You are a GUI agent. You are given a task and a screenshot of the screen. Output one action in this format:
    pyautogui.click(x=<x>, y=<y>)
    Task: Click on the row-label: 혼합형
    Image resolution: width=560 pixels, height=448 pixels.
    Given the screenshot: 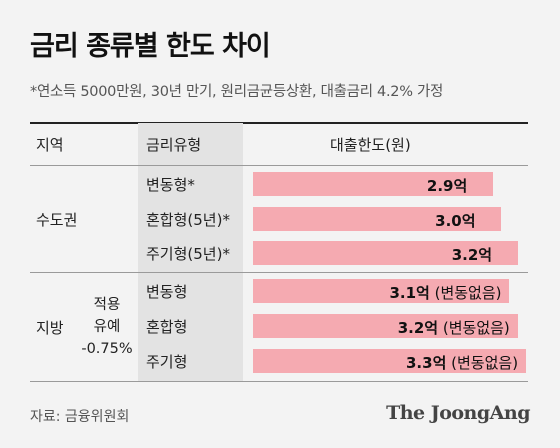 What is the action you would take?
    pyautogui.click(x=167, y=327)
    